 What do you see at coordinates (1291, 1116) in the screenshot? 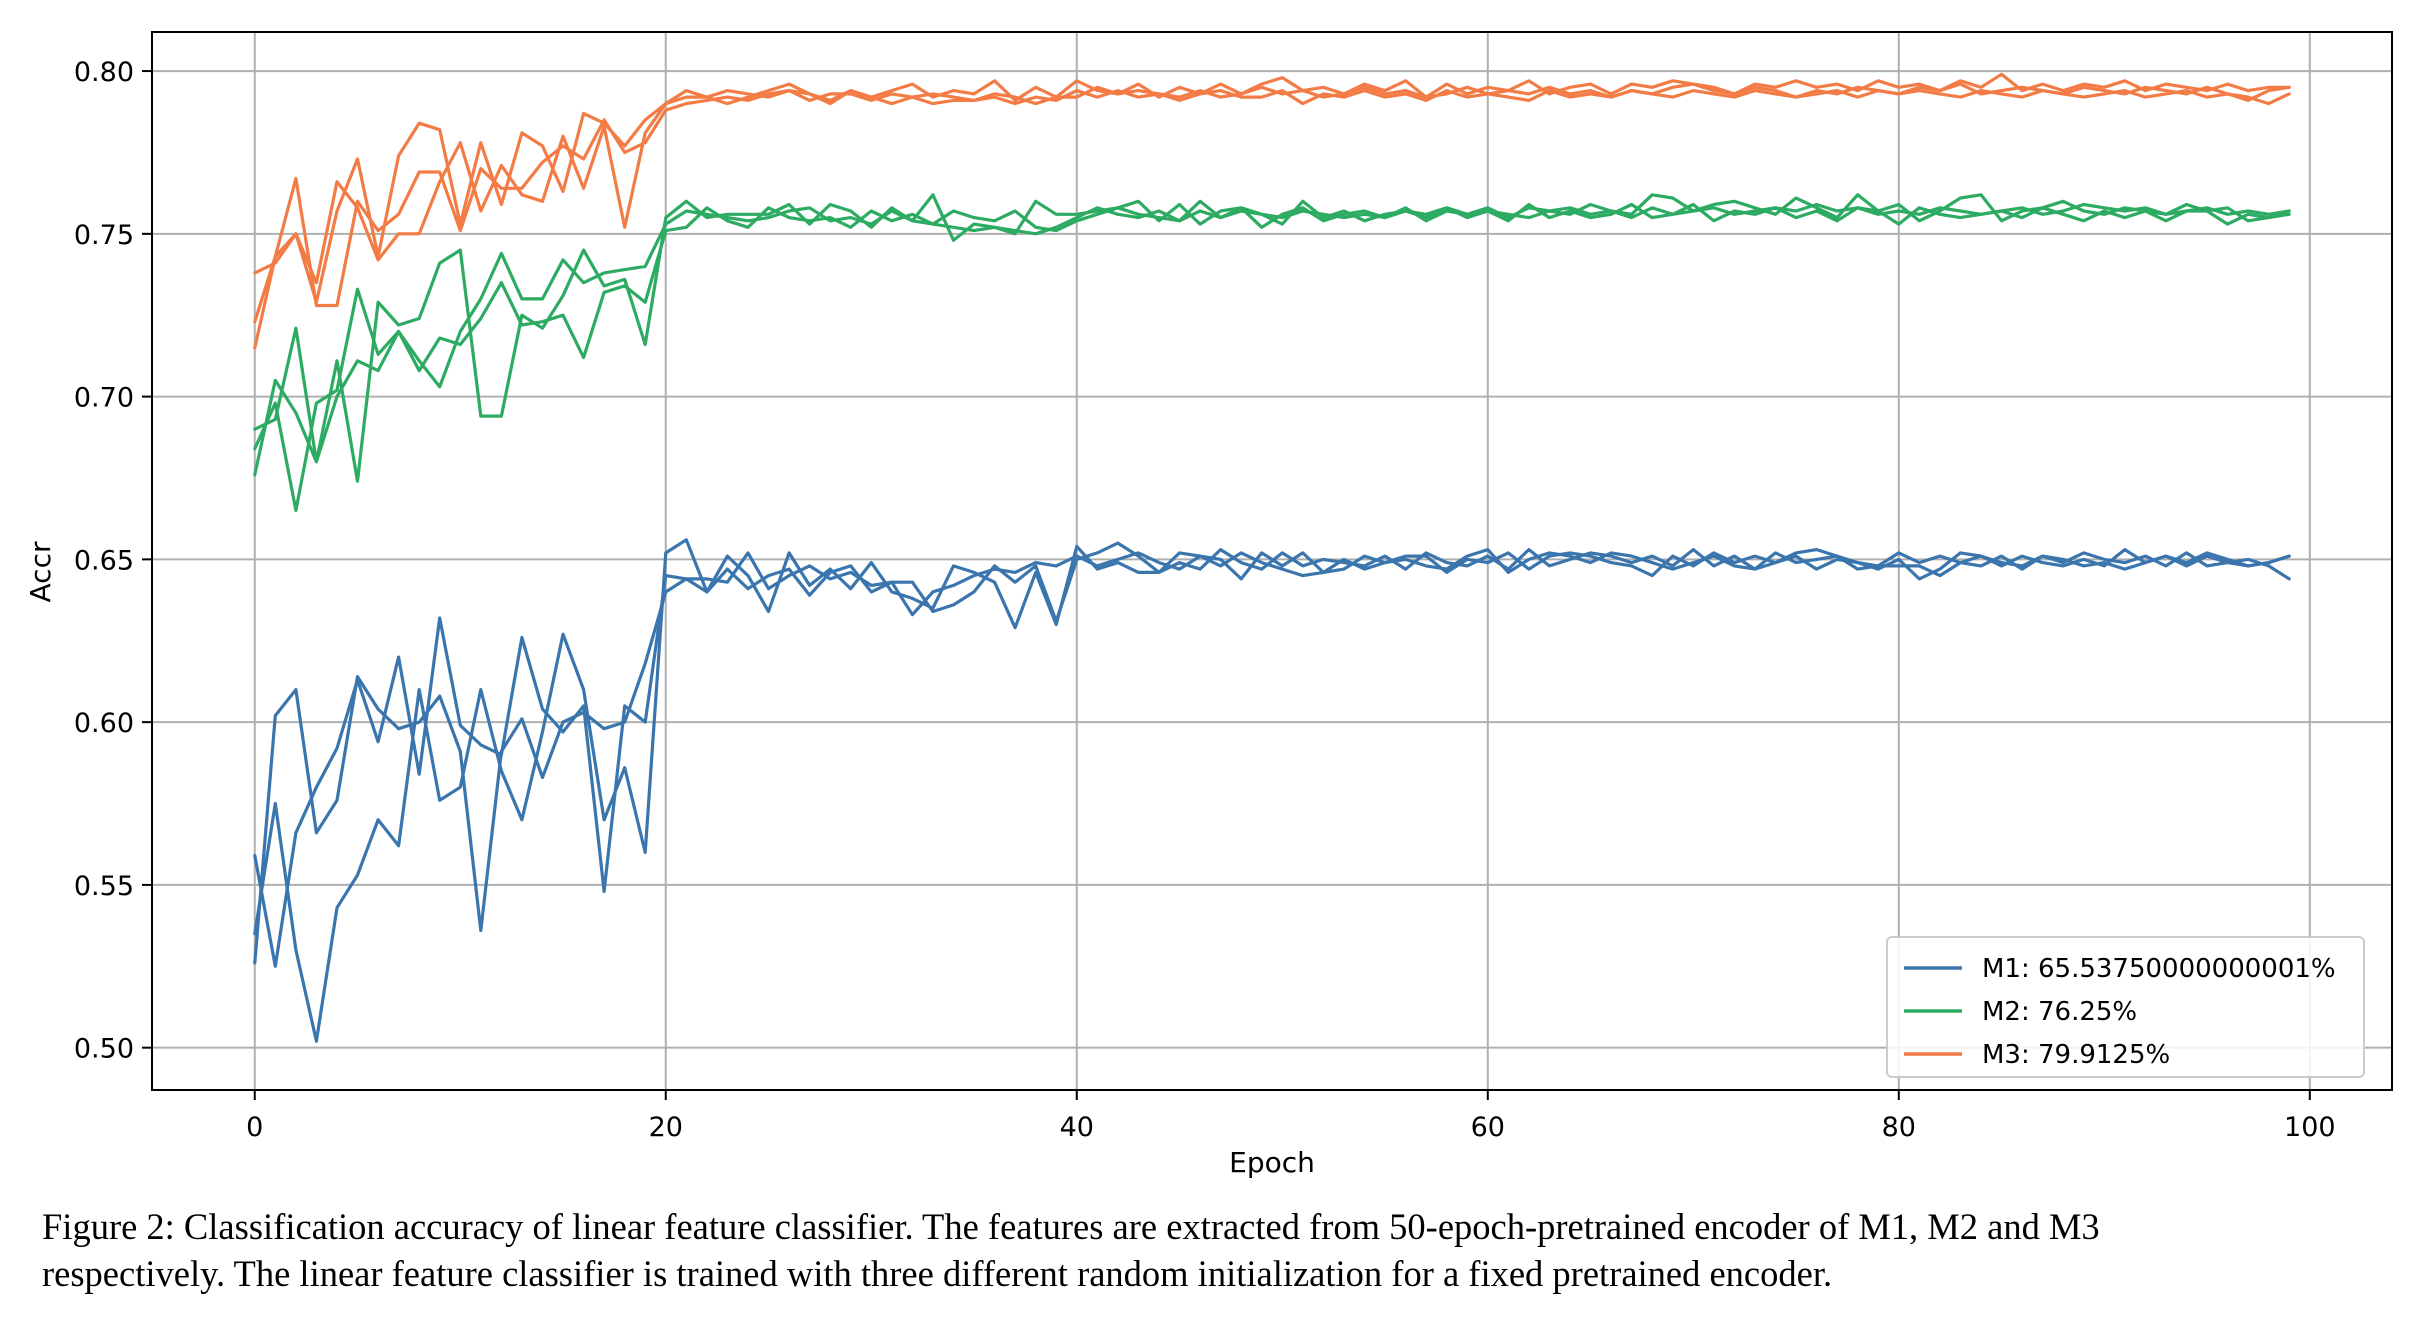
I see `x-axis-ticks: 0 20 40 60 80 100` at bounding box center [1291, 1116].